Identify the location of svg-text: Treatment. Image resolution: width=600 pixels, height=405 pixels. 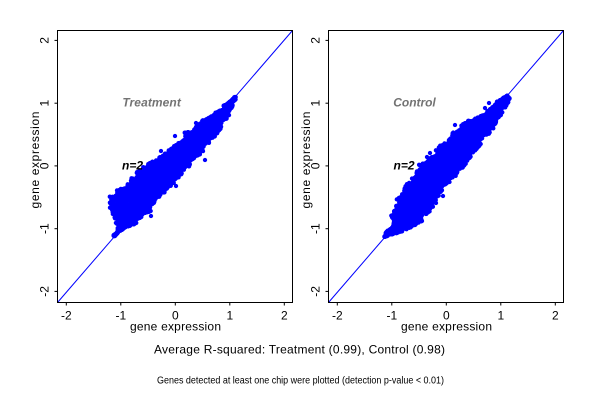
(152, 103).